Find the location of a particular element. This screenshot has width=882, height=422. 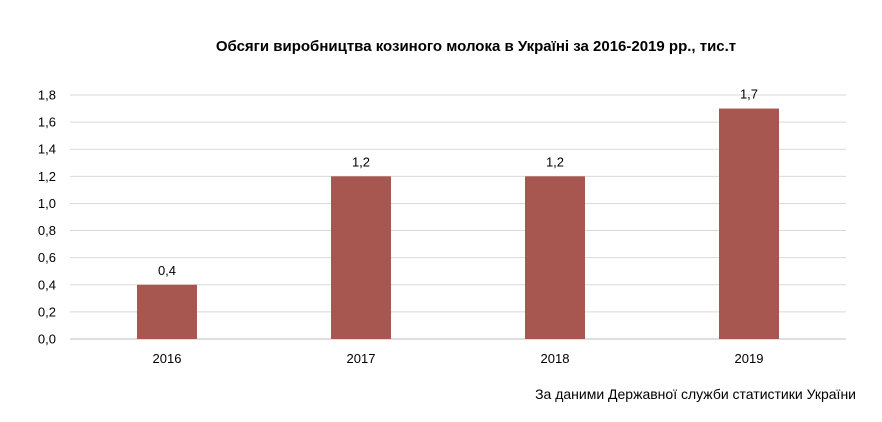

y-tick-label: 0,6 is located at coordinates (47, 257).